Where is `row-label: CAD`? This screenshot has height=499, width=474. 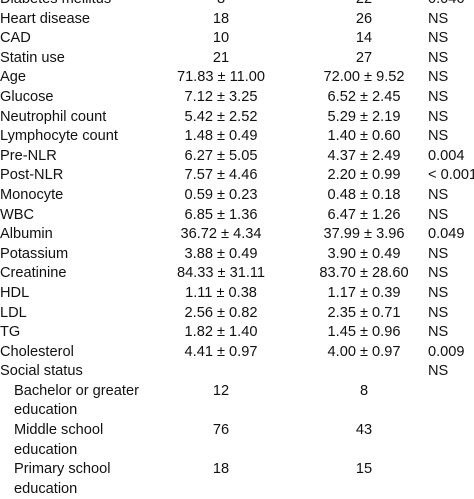
row-label: CAD is located at coordinates (15, 38).